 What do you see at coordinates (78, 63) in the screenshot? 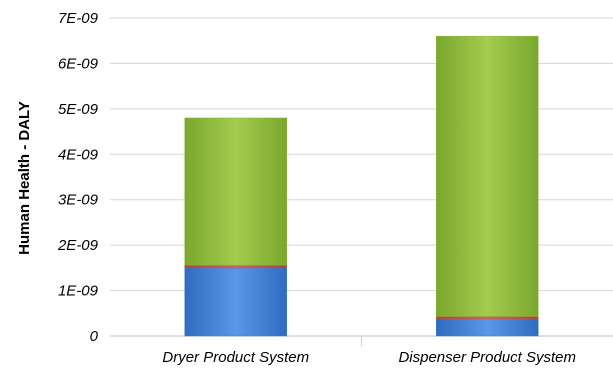
I see `y-tick-label: 6E-09` at bounding box center [78, 63].